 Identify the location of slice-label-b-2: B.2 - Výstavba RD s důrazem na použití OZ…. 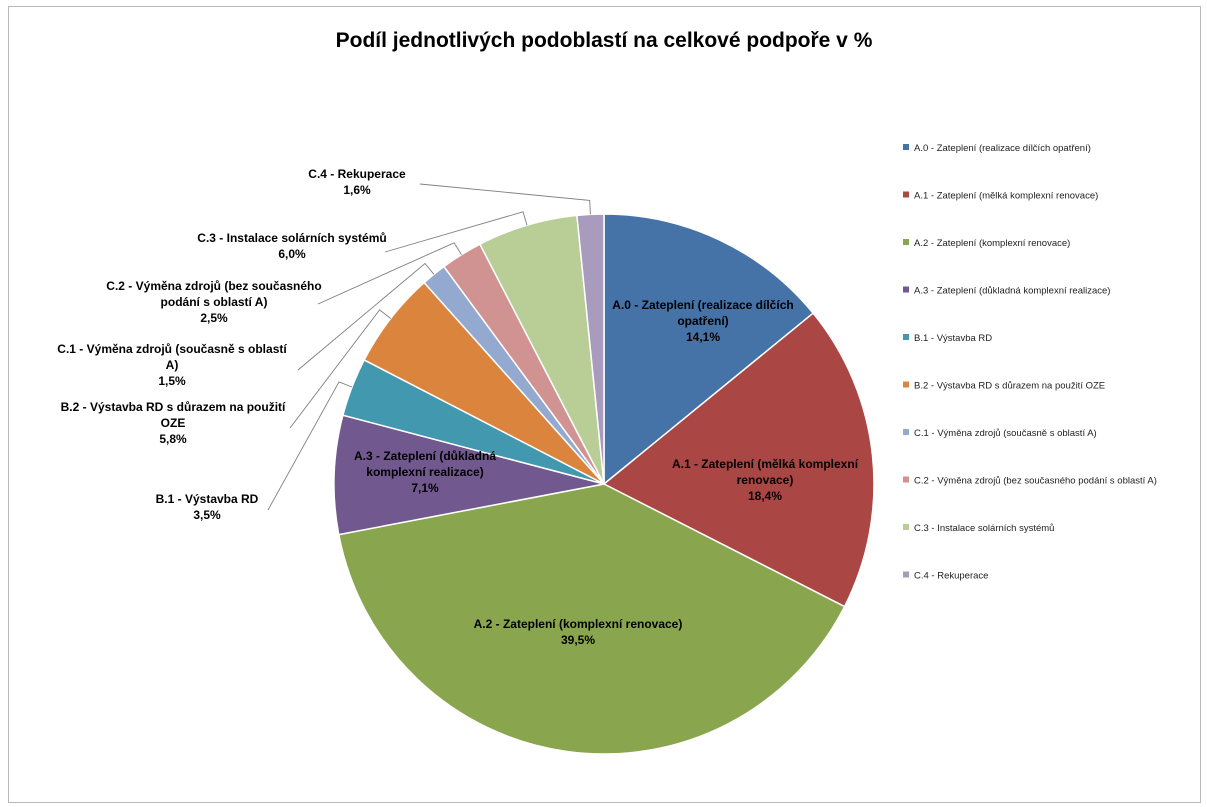
(173, 423).